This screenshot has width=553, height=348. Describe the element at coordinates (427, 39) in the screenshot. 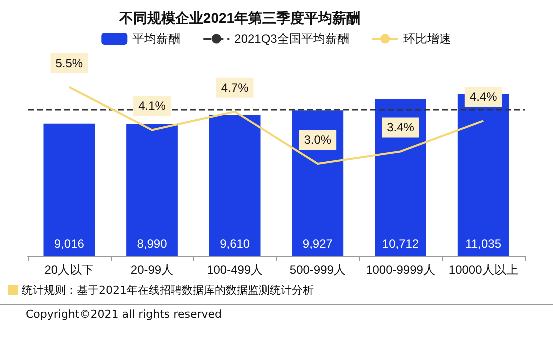

I see `legend-label: 环比增速` at that location.